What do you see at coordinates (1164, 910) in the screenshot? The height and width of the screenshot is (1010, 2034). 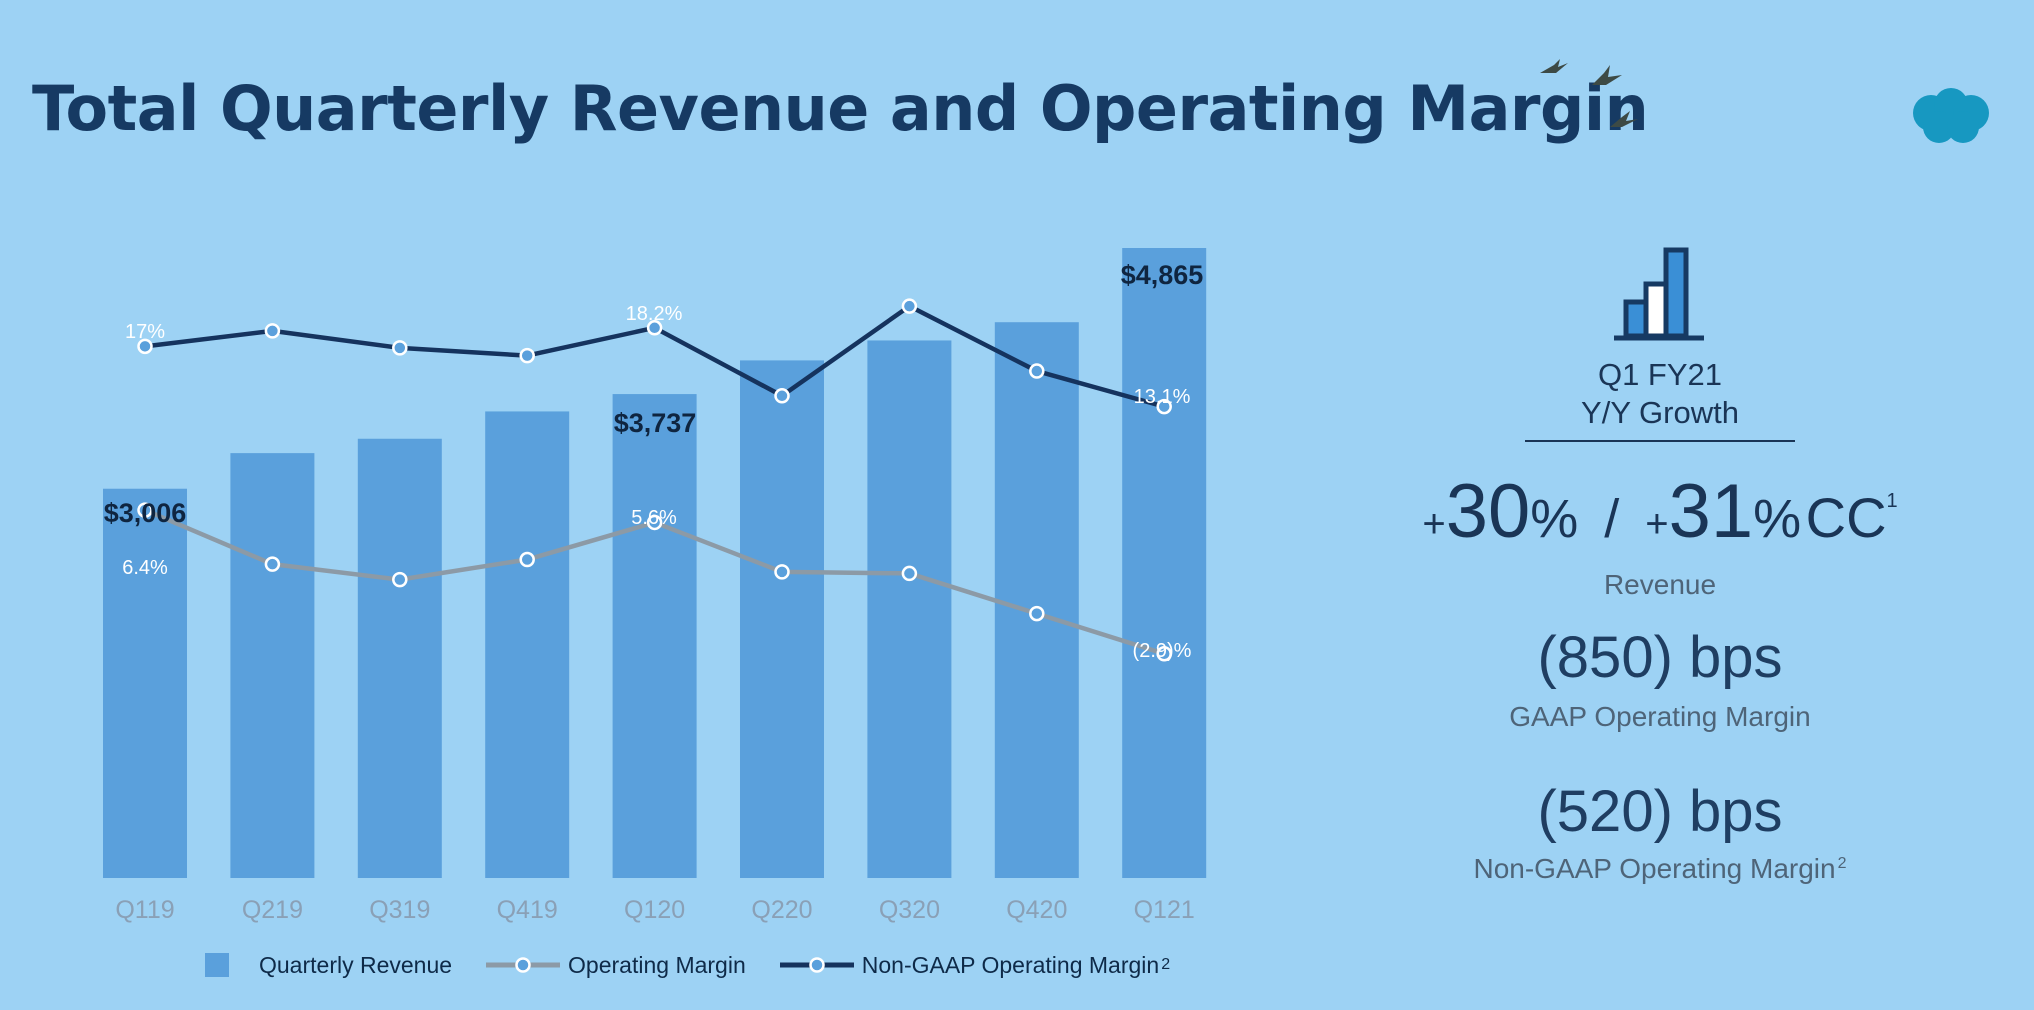 I see `x-tick-label: Q121` at bounding box center [1164, 910].